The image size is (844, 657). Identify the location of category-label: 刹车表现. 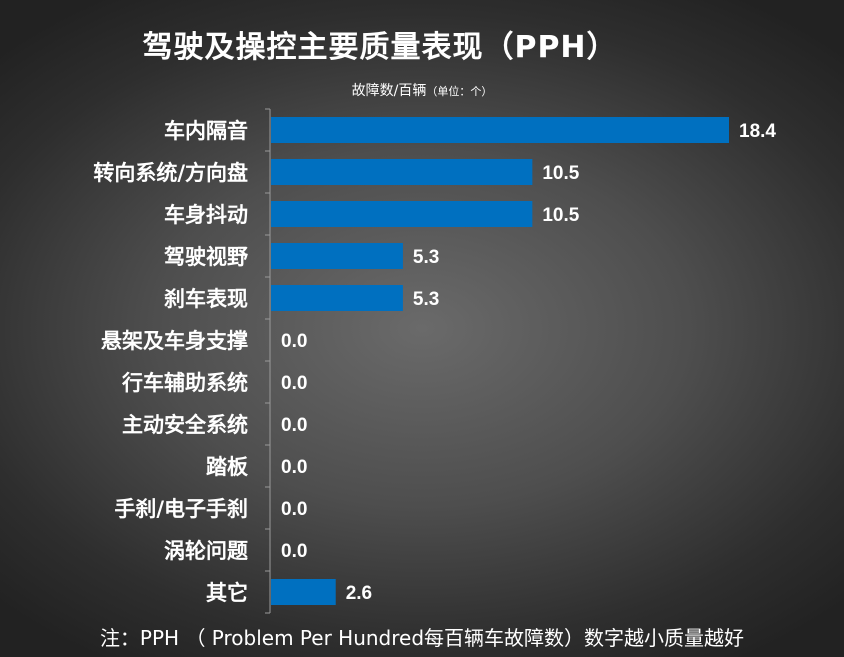
(206, 299).